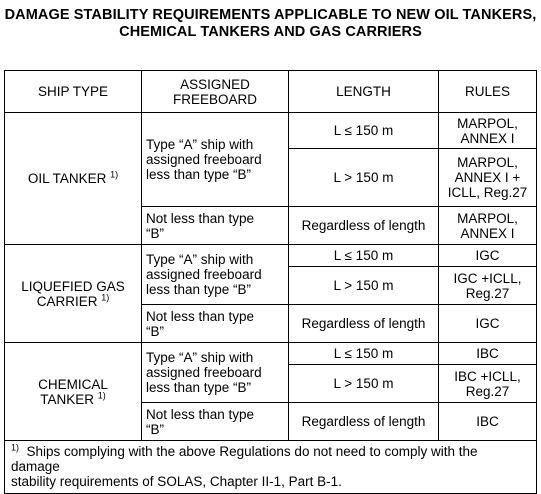  I want to click on ship-type-oil-tanker: OIL TANKER 1), so click(73, 178).